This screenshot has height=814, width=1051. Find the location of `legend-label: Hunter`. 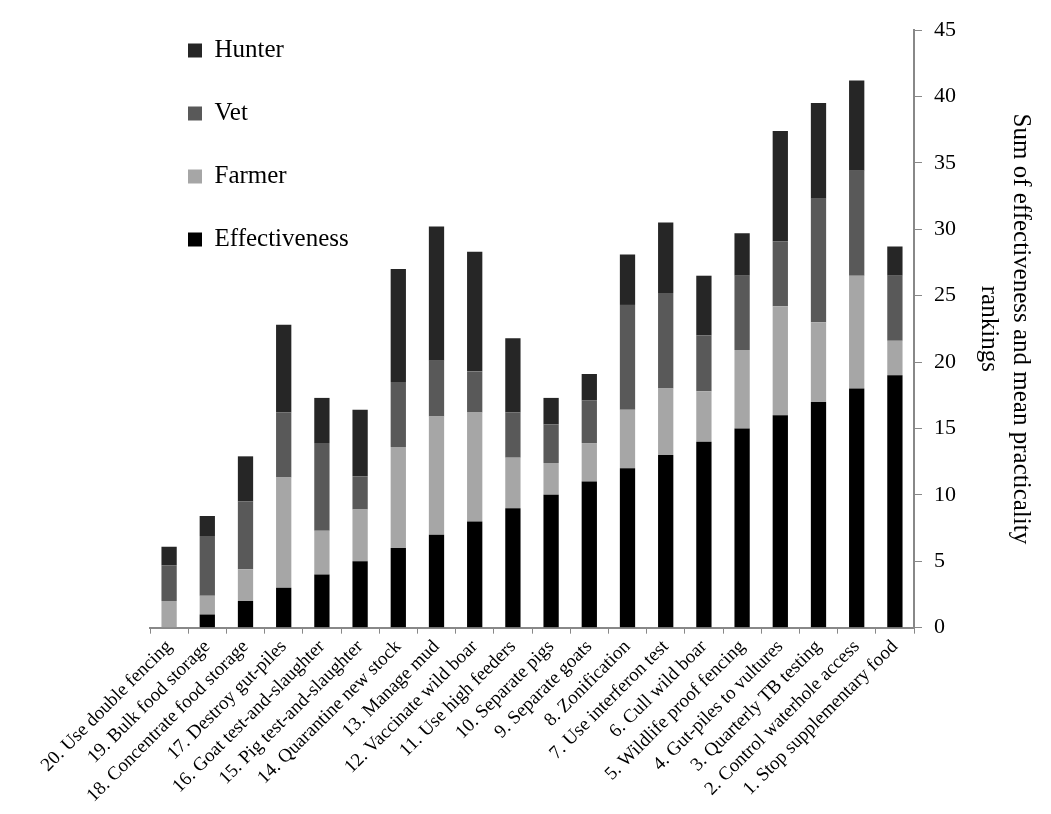

legend-label: Hunter is located at coordinates (249, 49).